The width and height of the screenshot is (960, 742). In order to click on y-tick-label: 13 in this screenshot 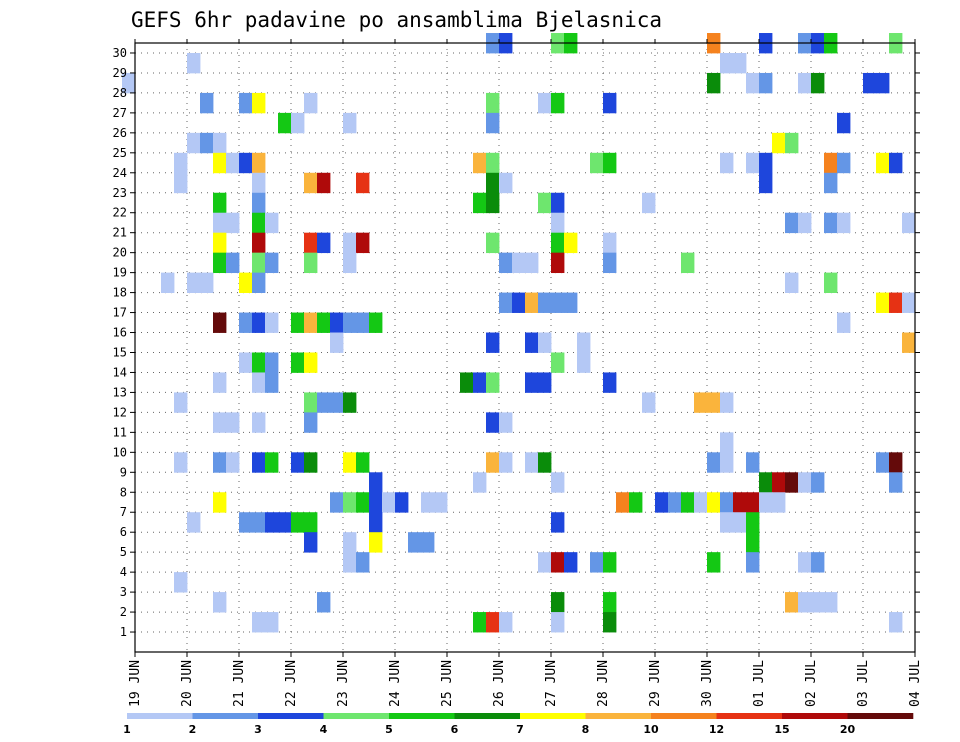, I will do `click(120, 392)`.